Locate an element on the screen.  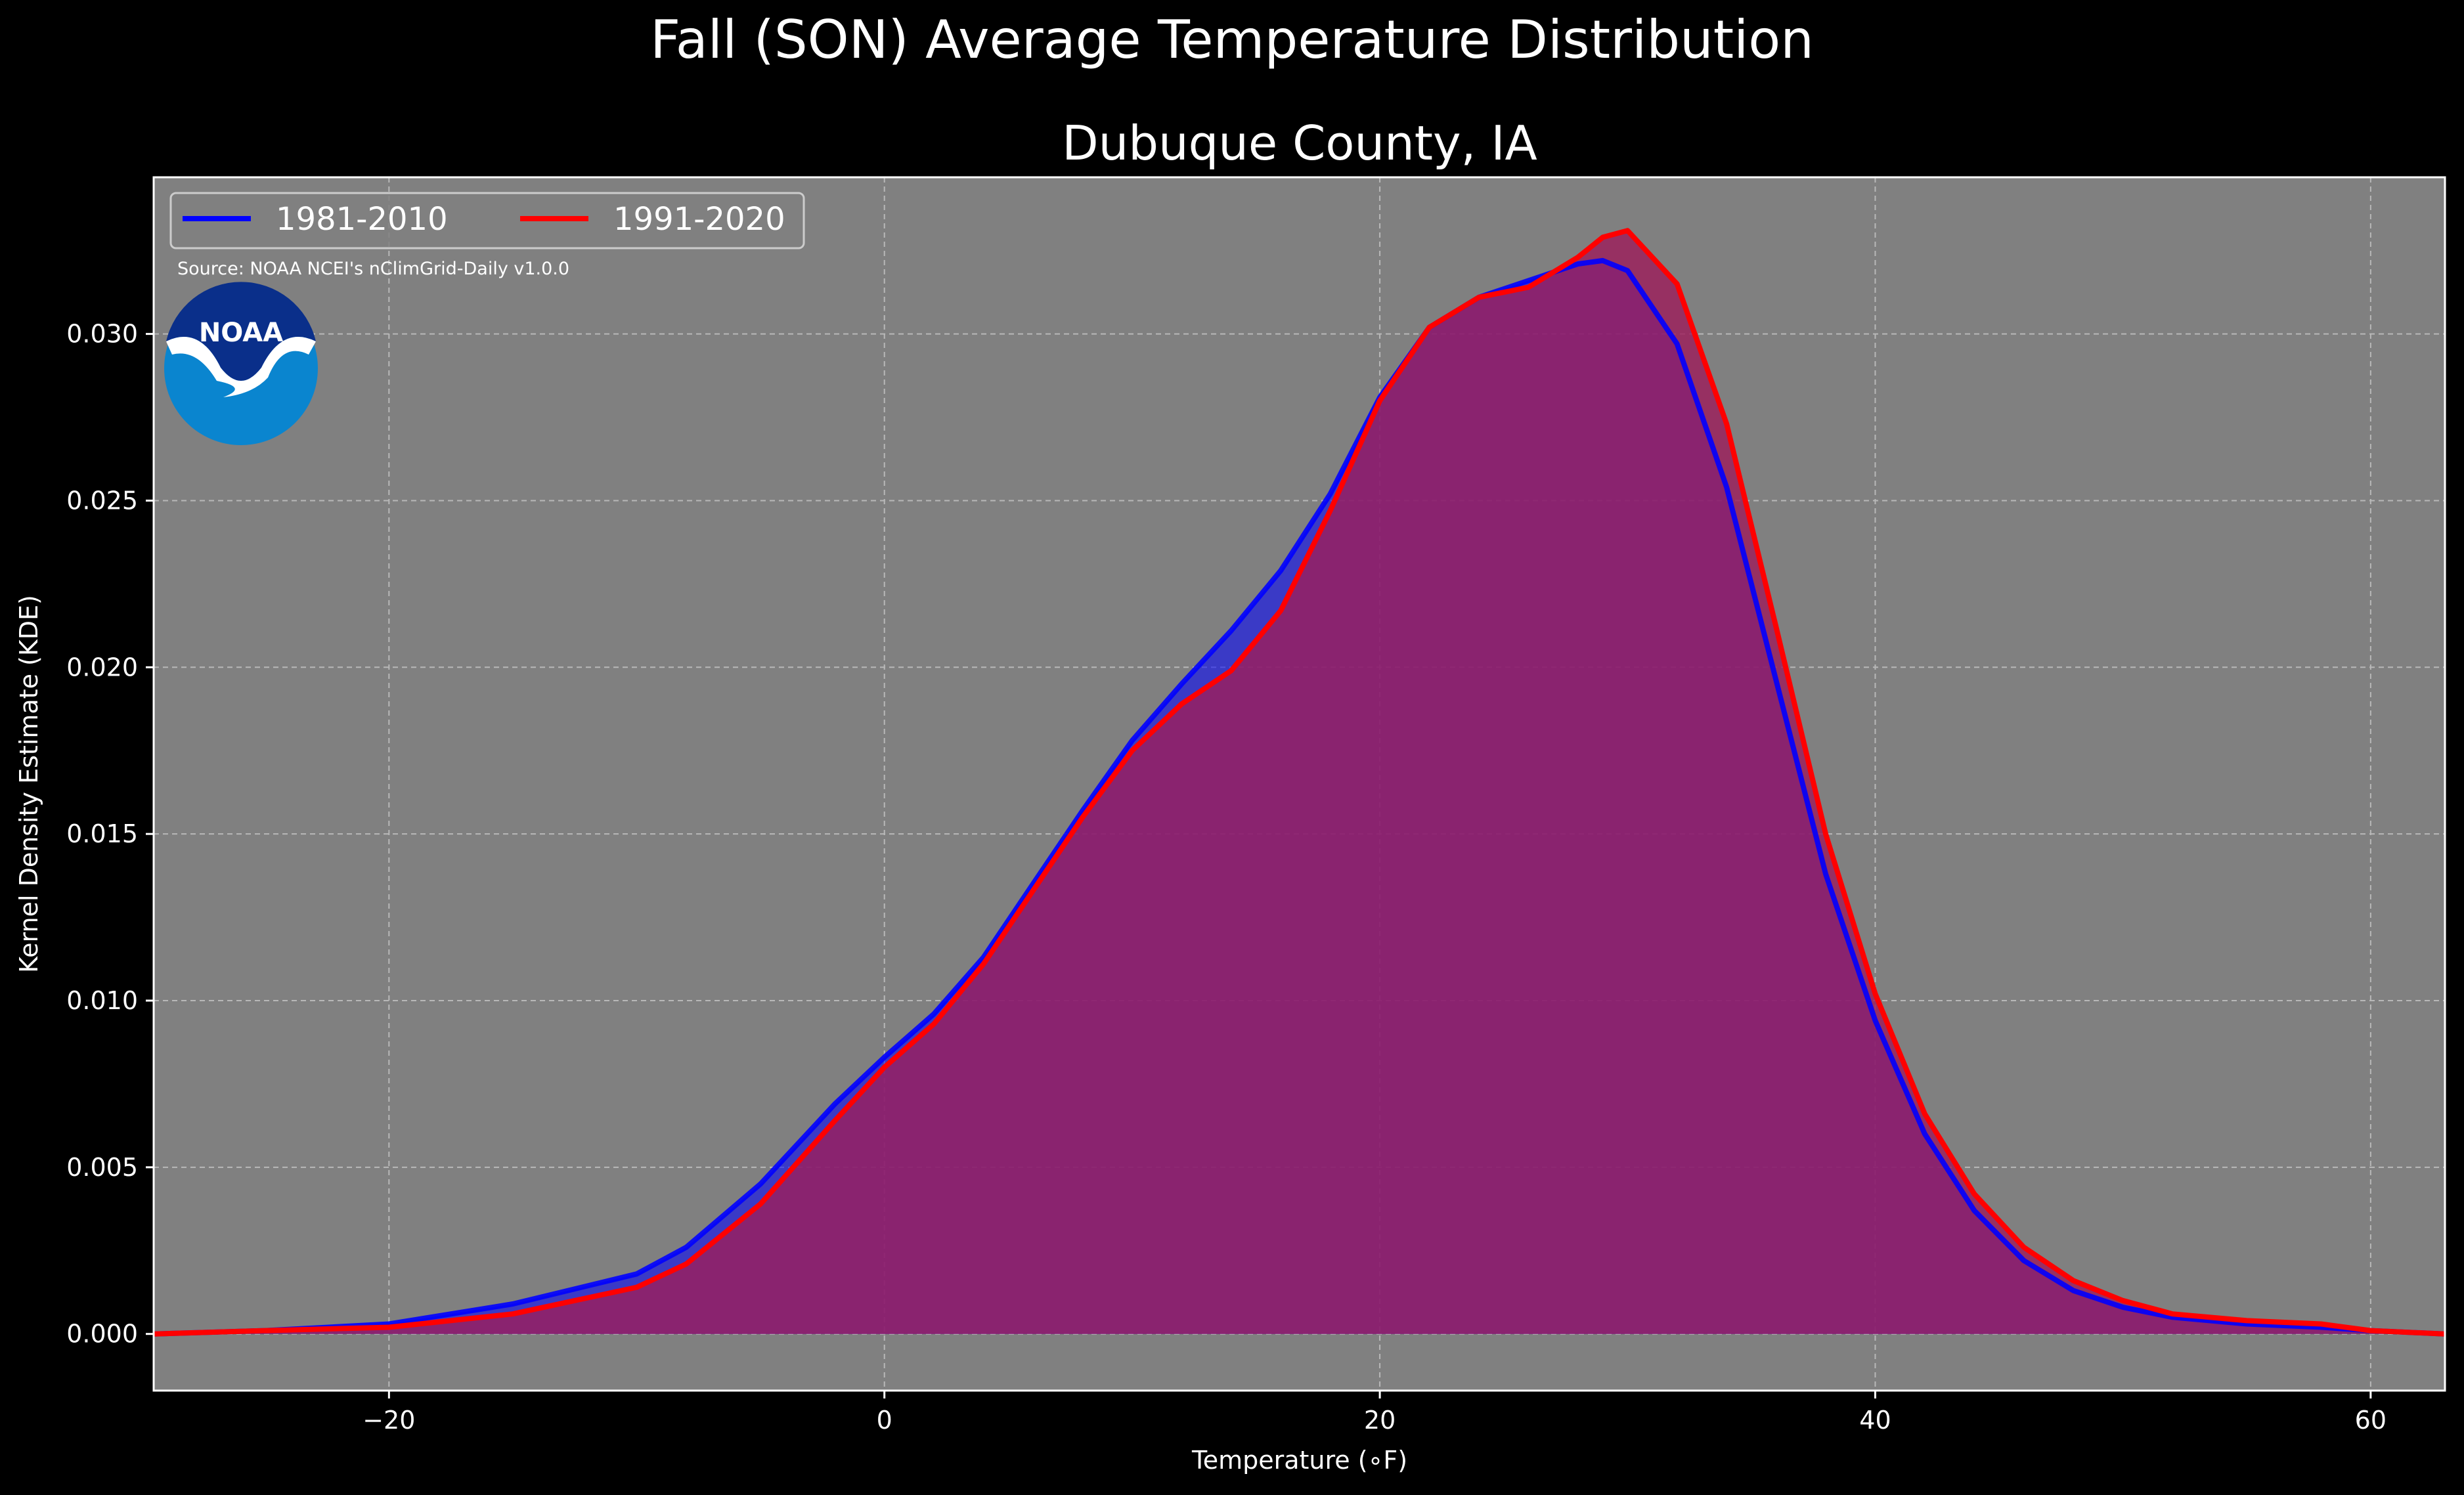
y-tick-label-6: 0.030 is located at coordinates (102, 334).